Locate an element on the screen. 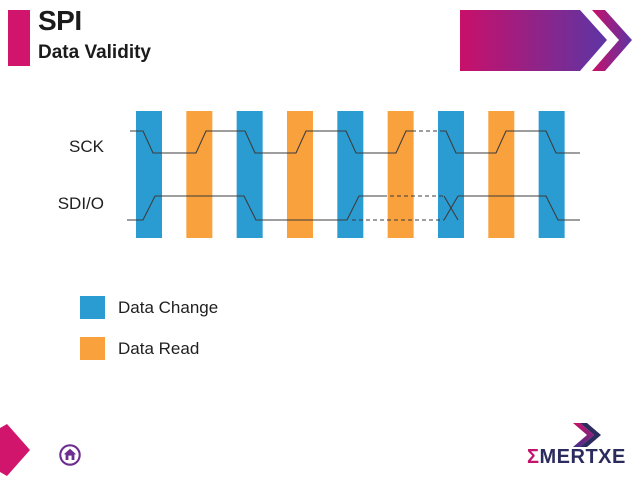 The height and width of the screenshot is (478, 638). legend-item-data-read: Data Read is located at coordinates (149, 348).